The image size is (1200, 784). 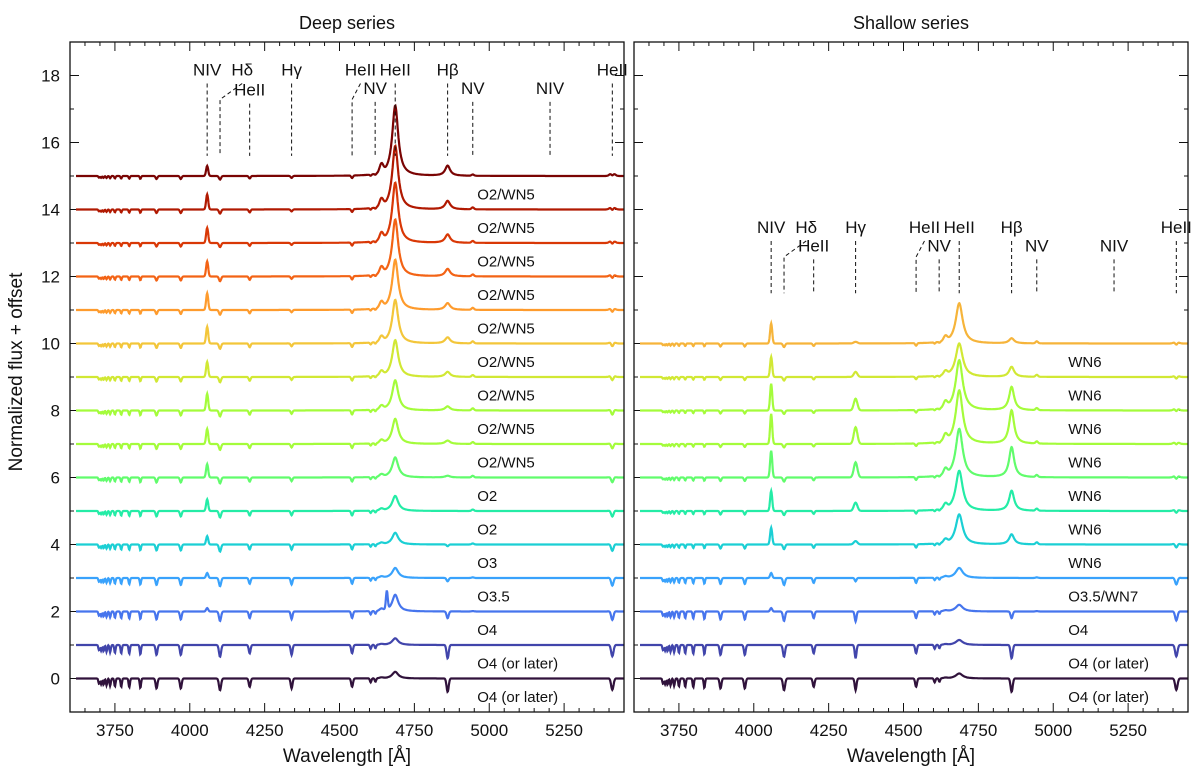 I want to click on panel-title: Shallow series, so click(x=911, y=23).